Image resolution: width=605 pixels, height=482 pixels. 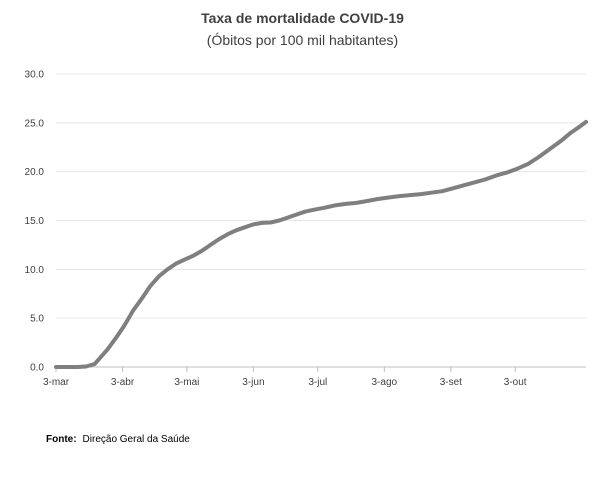 I want to click on y-tick-label: 30.0, so click(x=35, y=75).